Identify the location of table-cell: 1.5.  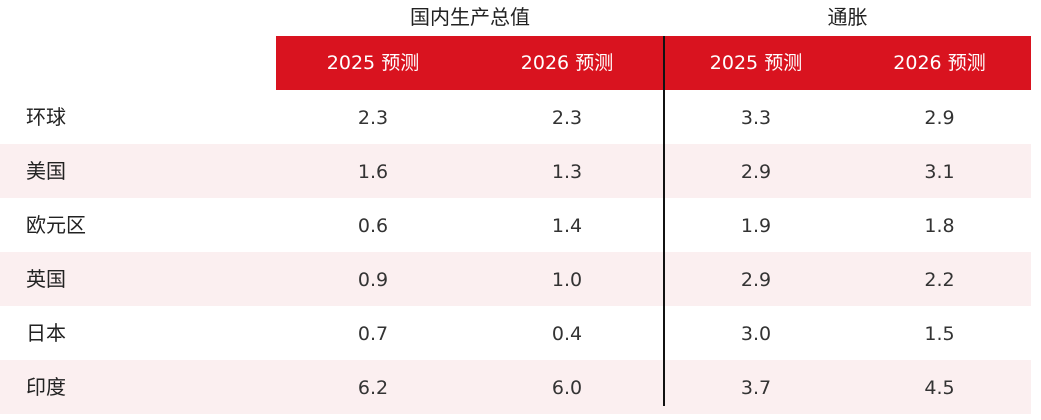
(939, 334).